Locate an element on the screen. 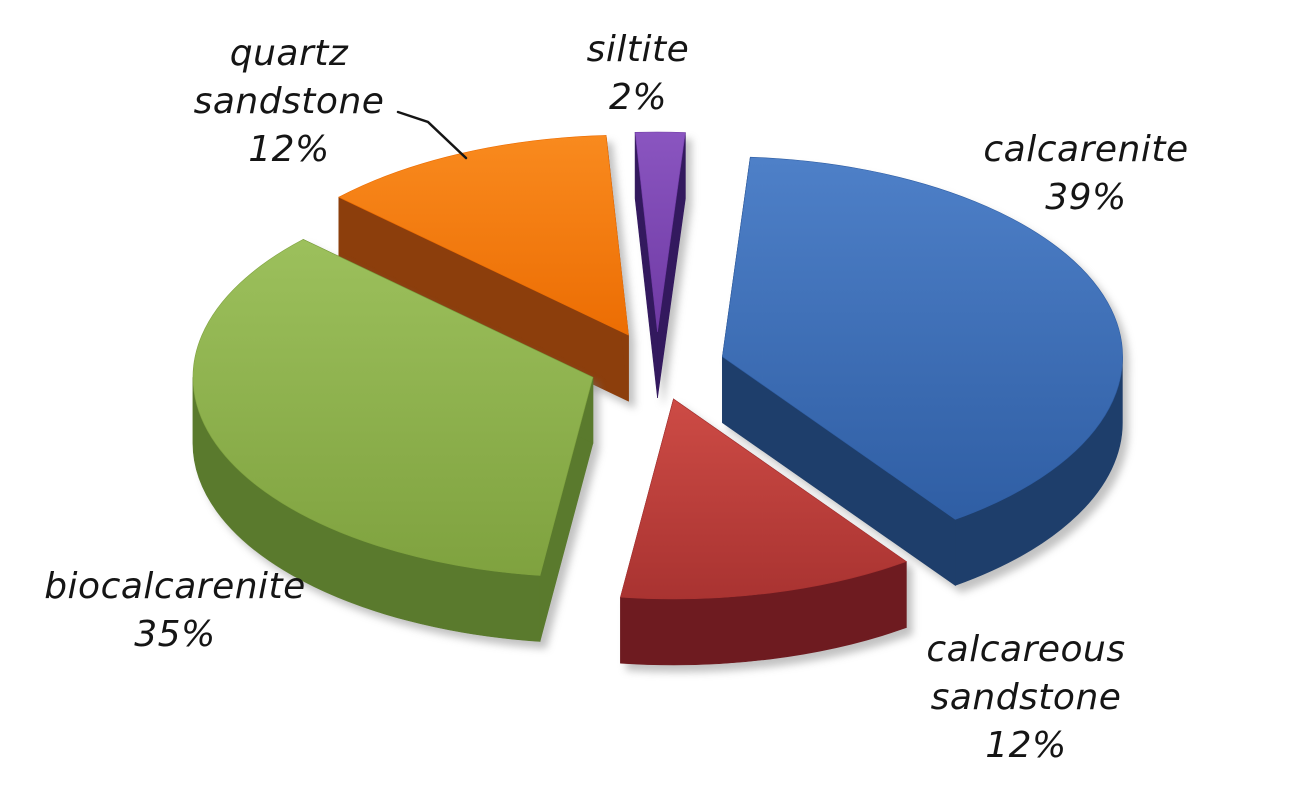  slice-label-text: siltite is located at coordinates (638, 49).